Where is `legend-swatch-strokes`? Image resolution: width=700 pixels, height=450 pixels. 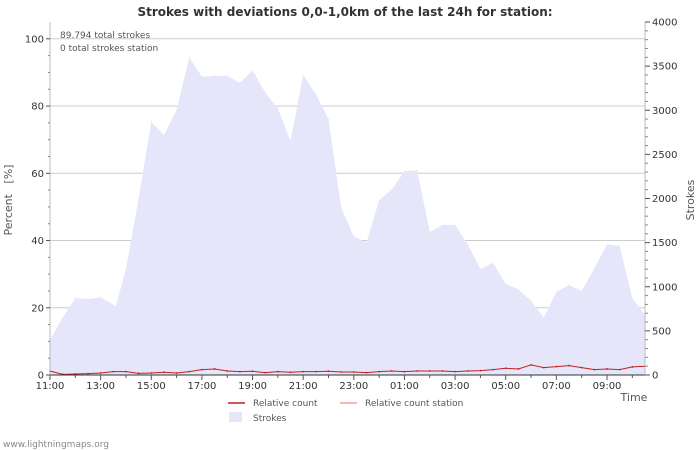
legend-swatch-strokes is located at coordinates (235, 417).